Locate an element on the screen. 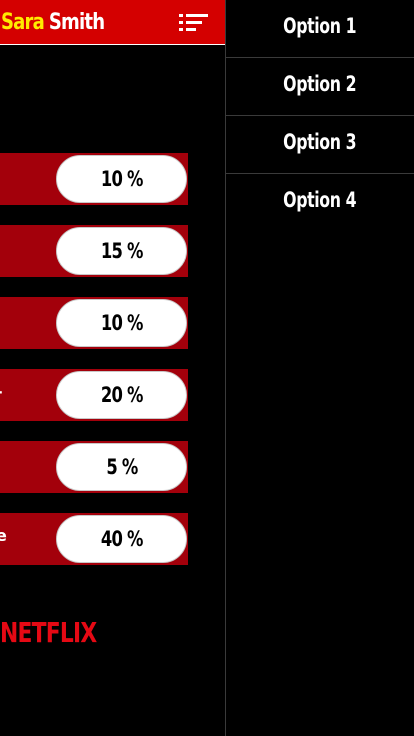  sort-menu-icon is located at coordinates (193, 22).